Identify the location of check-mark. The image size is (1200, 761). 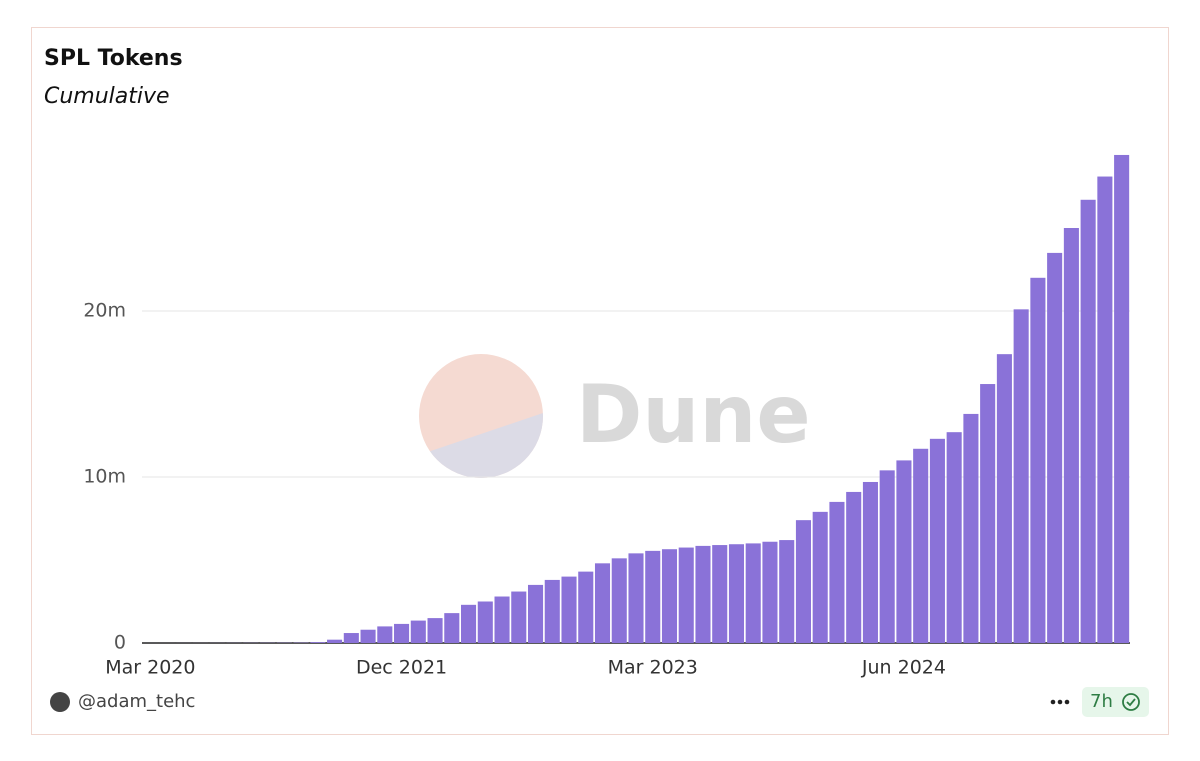
(1131, 702).